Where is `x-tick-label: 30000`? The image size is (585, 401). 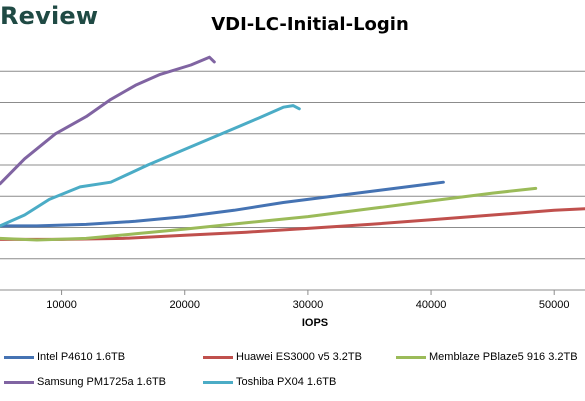 x-tick-label: 30000 is located at coordinates (308, 305).